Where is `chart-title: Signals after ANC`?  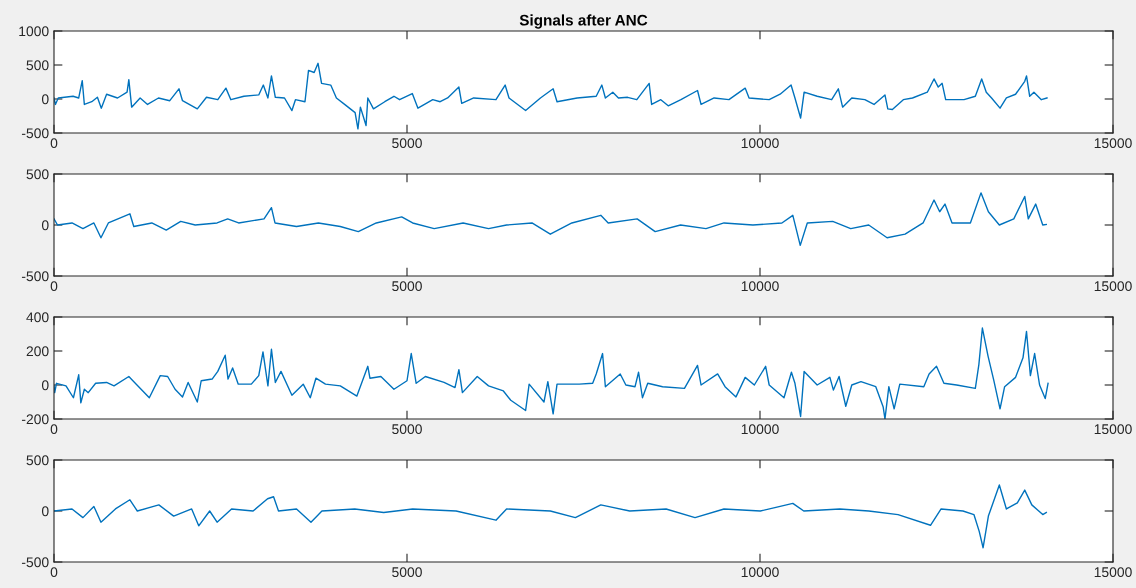
chart-title: Signals after ANC is located at coordinates (583, 21).